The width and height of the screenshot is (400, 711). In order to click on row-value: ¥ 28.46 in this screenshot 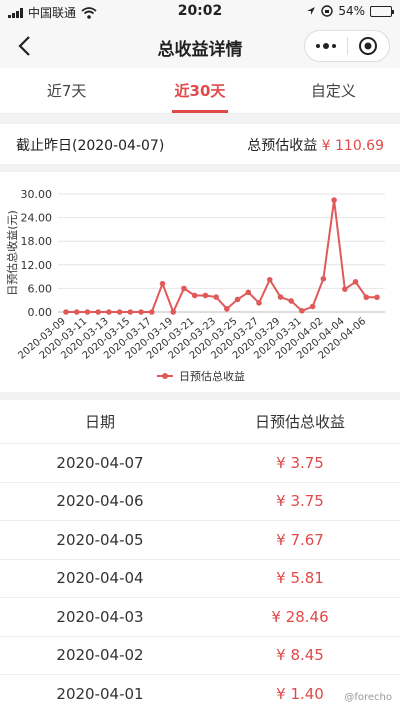, I will do `click(300, 616)`.